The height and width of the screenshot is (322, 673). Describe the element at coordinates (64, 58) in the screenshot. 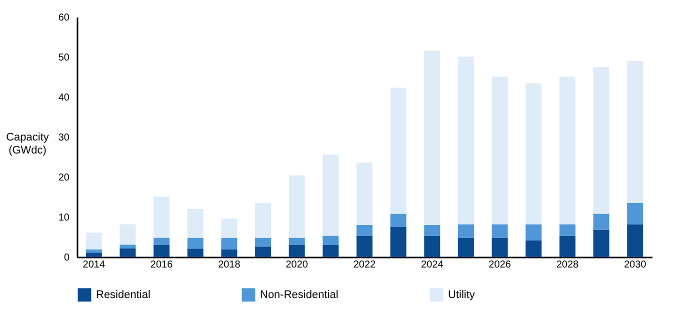

I see `y-tick-label: 50` at that location.